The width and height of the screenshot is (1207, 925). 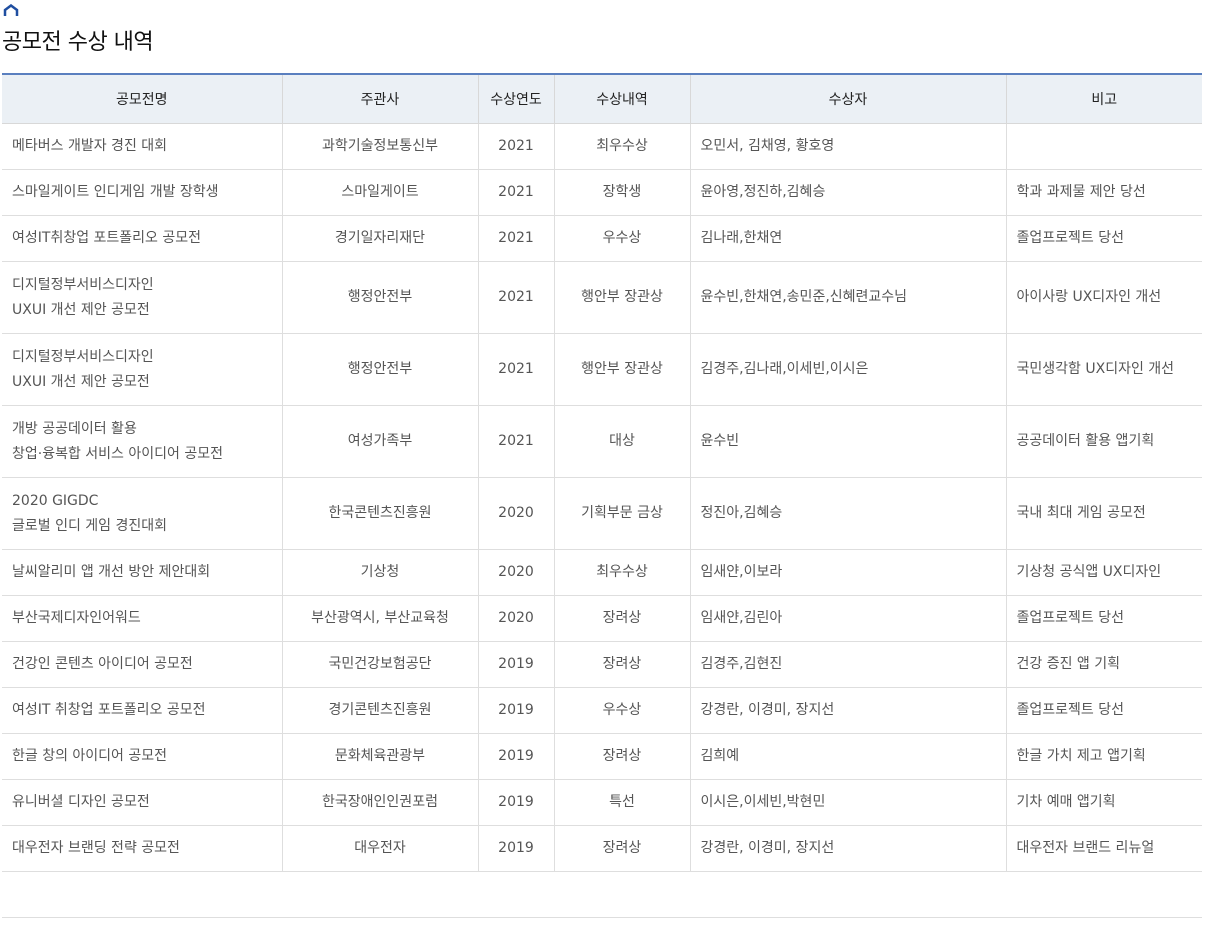 I want to click on cell-contest: 스마일게이트 인디게임 개발 장학생, so click(x=142, y=192).